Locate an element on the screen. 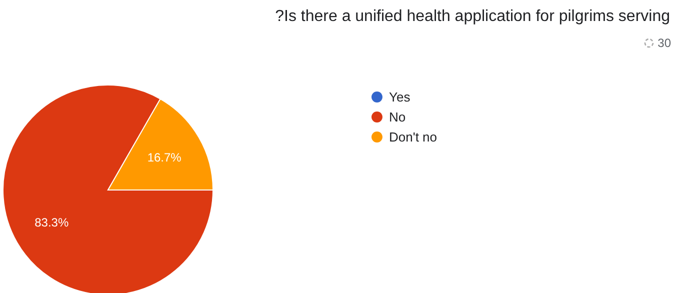 The height and width of the screenshot is (293, 685). legend-label: Don't no is located at coordinates (413, 137).